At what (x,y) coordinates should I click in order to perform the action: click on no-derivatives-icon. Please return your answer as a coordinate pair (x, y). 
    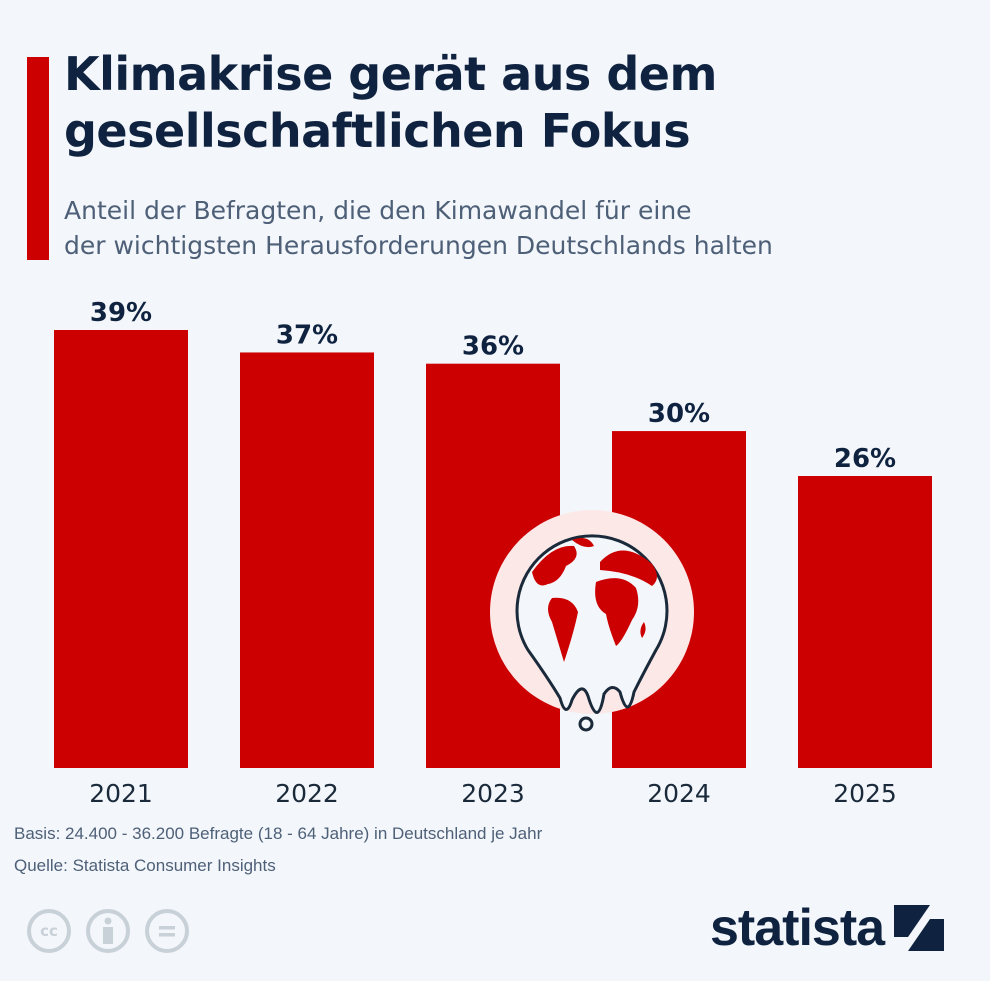
    Looking at the image, I should click on (167, 931).